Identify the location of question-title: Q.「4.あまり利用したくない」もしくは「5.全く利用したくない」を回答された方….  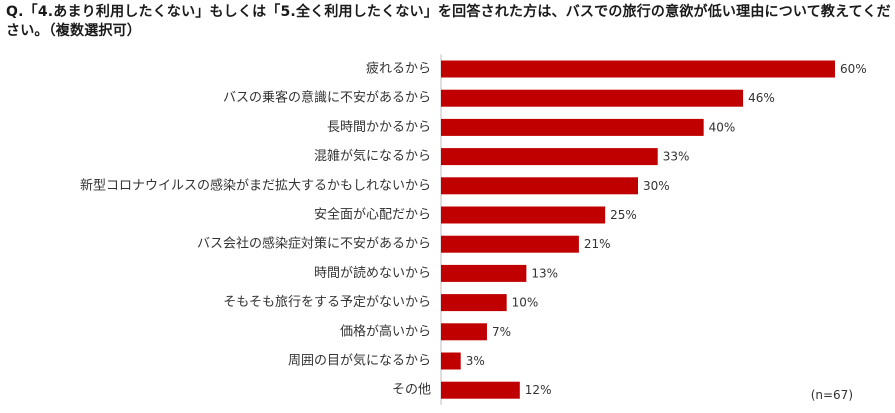
(448, 21).